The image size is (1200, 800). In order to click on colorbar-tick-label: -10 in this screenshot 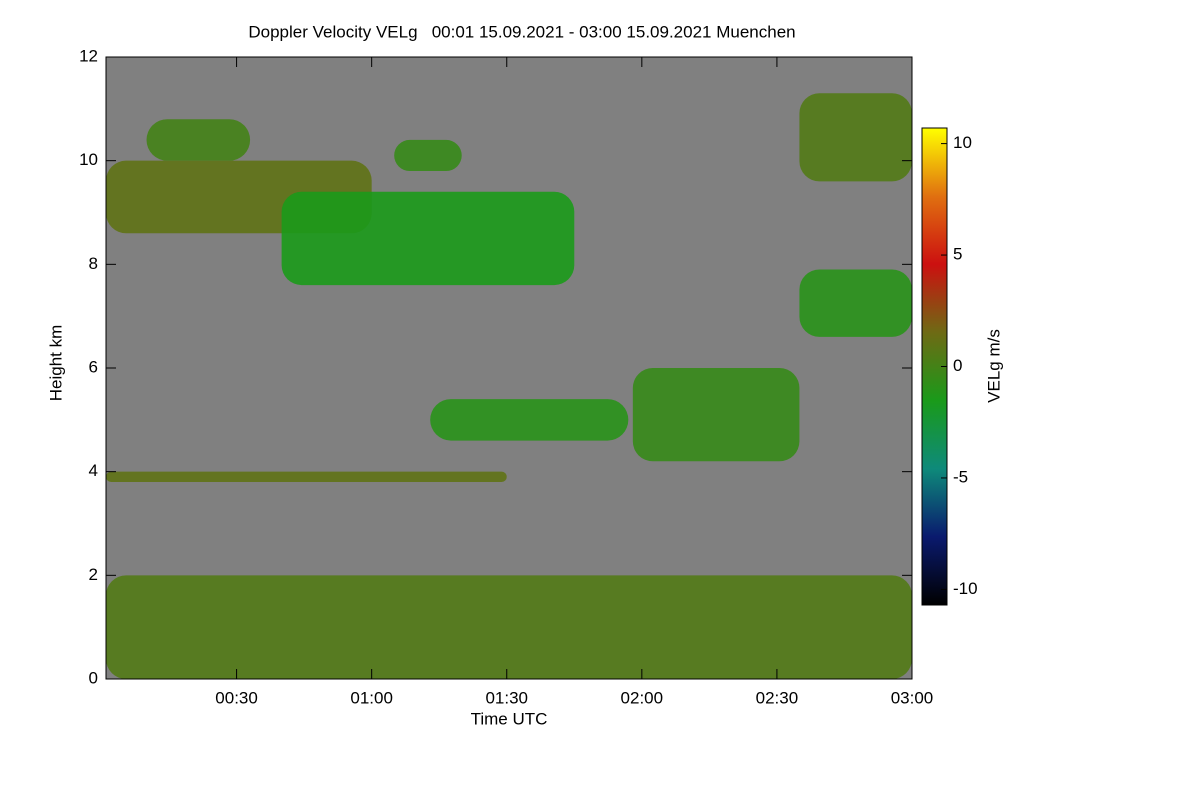, I will do `click(965, 588)`.